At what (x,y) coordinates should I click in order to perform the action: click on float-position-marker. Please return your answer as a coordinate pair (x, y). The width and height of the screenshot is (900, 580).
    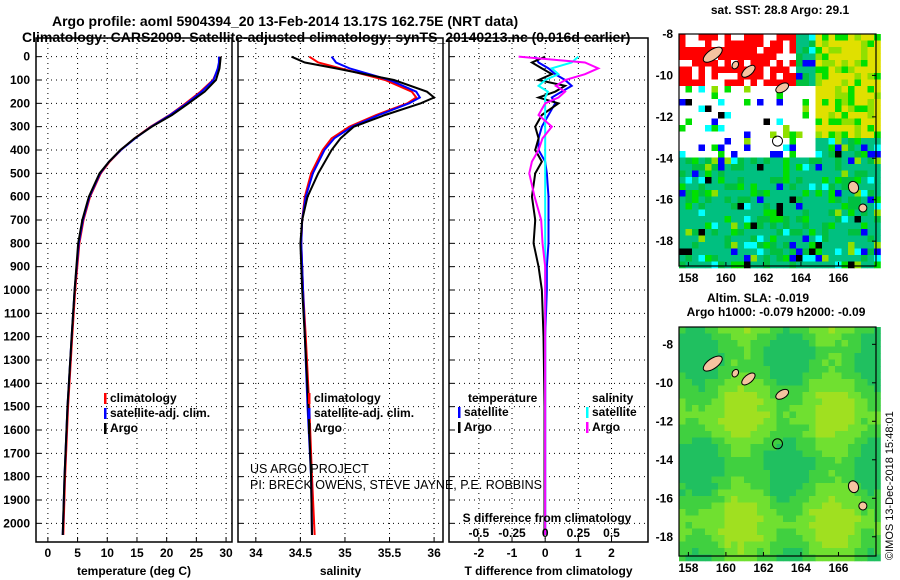
    Looking at the image, I should click on (777, 444).